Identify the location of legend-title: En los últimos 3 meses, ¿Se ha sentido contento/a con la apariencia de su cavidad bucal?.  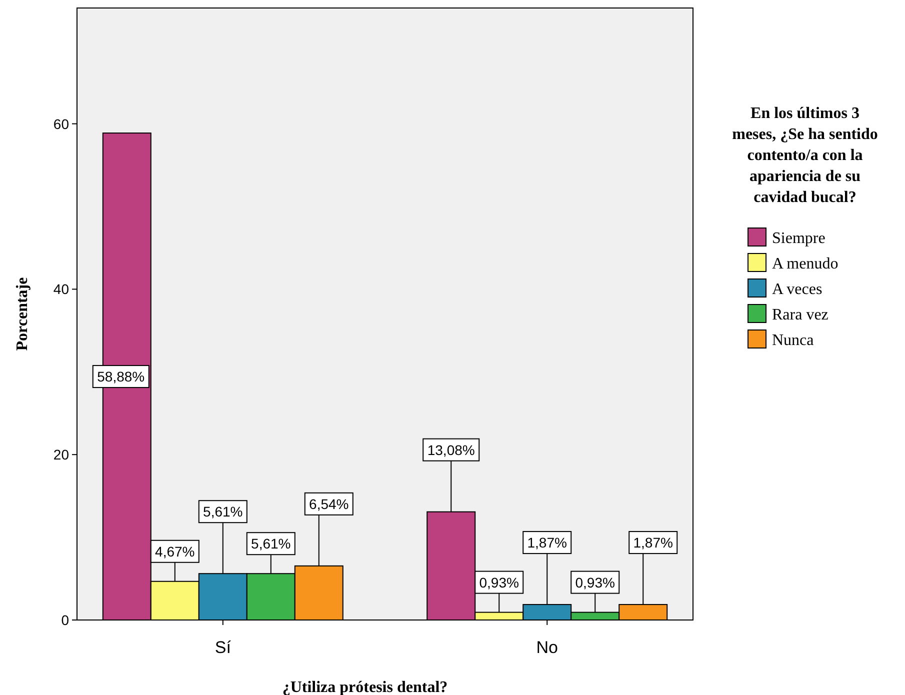
(805, 155).